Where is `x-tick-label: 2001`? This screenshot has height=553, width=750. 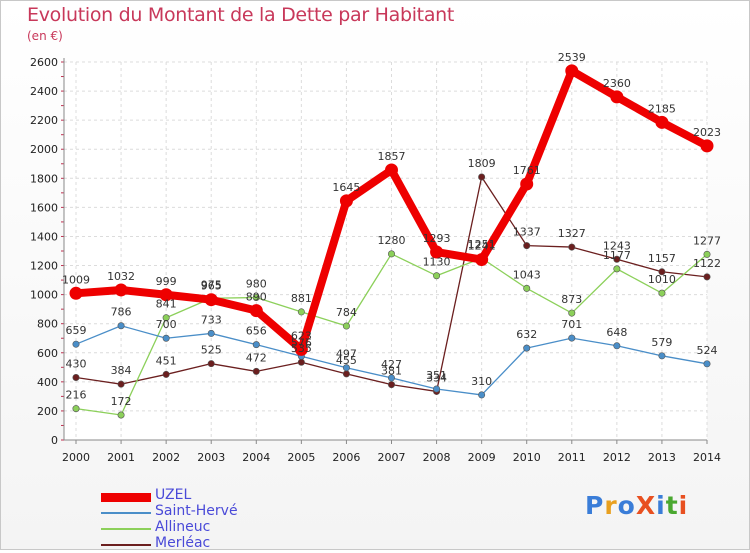 x-tick-label: 2001 is located at coordinates (121, 457).